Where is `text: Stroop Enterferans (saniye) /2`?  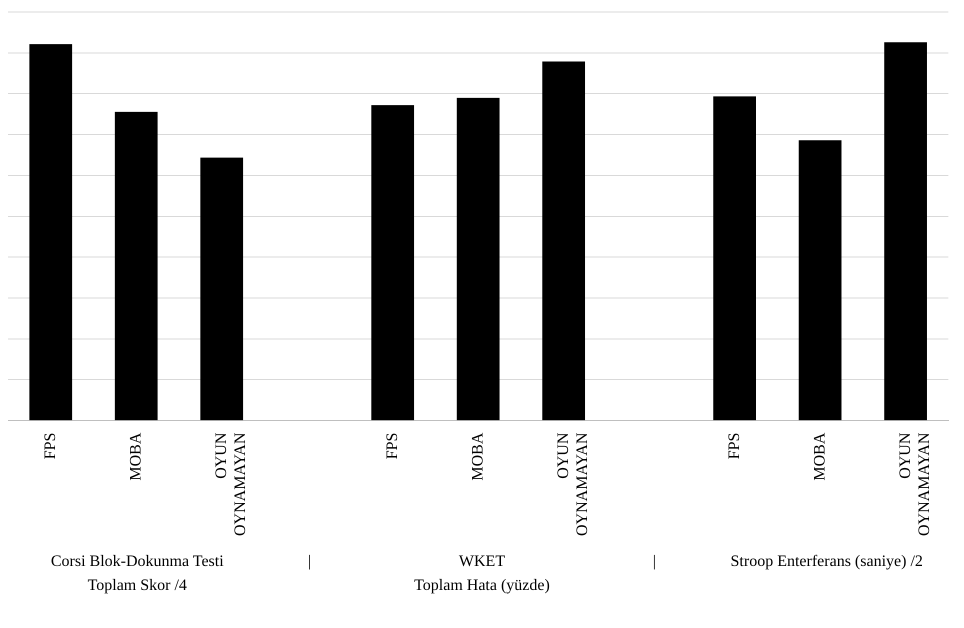 text: Stroop Enterferans (saniye) /2 is located at coordinates (827, 562).